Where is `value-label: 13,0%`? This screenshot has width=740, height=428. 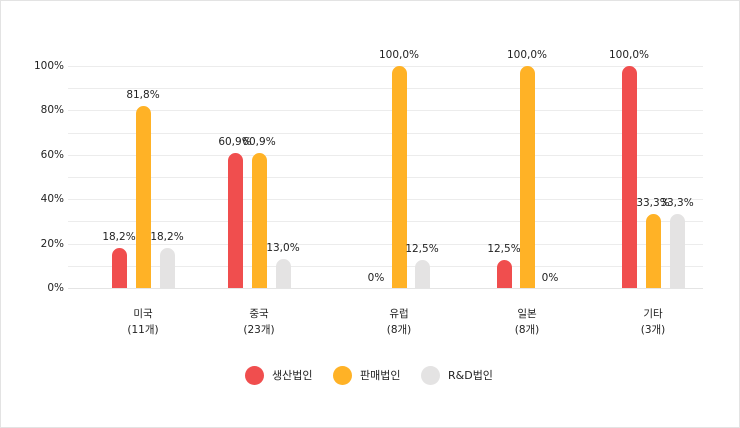
value-label: 13,0% is located at coordinates (283, 248).